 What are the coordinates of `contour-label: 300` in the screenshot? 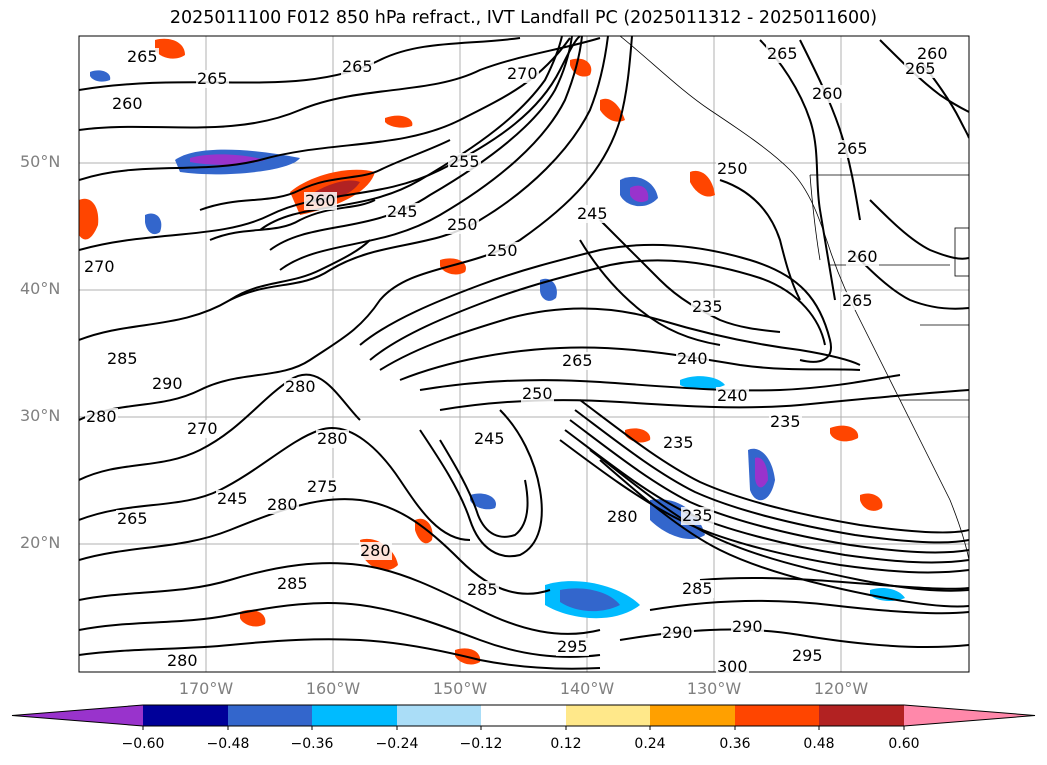 It's located at (732, 666).